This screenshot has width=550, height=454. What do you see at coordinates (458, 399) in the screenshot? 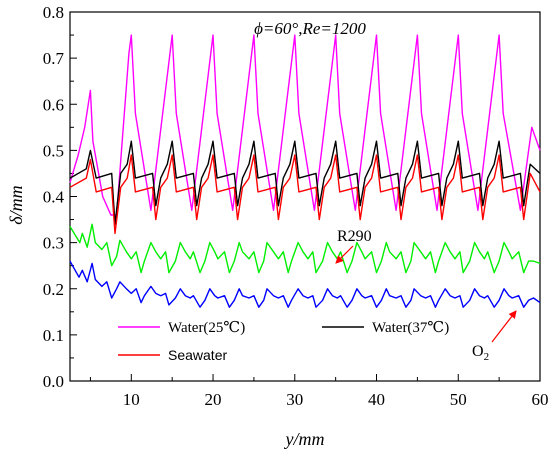
I see `x-tick-label: 50` at bounding box center [458, 399].